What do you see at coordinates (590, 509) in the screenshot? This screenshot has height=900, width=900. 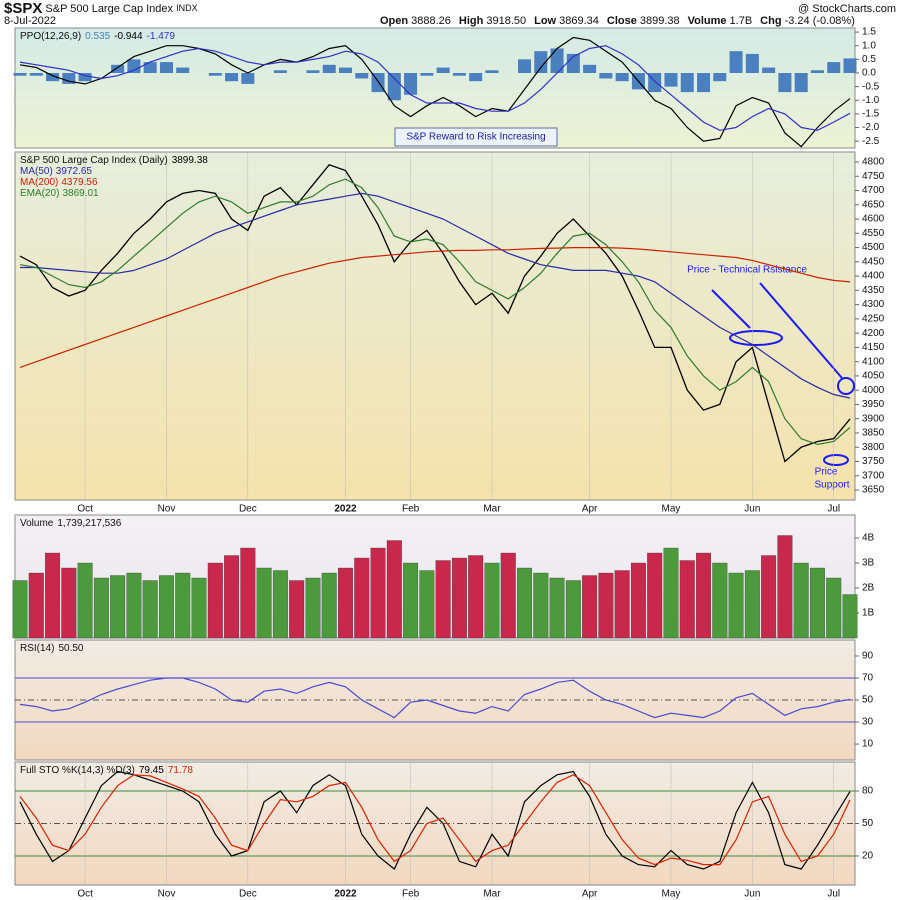 I see `x-tick-label: Apr` at bounding box center [590, 509].